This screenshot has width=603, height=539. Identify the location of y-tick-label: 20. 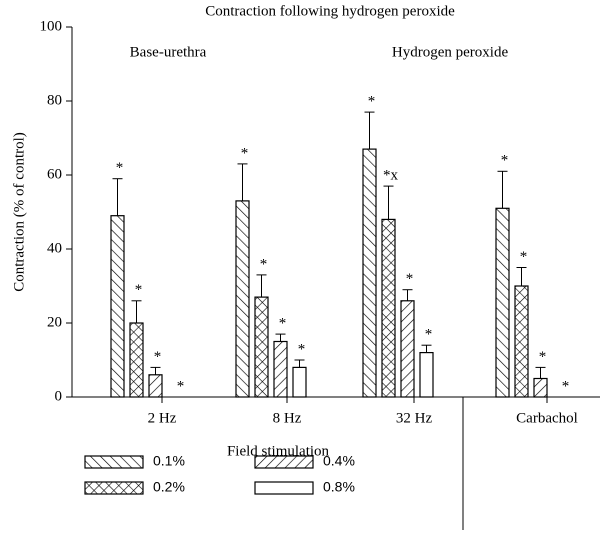
(54, 322).